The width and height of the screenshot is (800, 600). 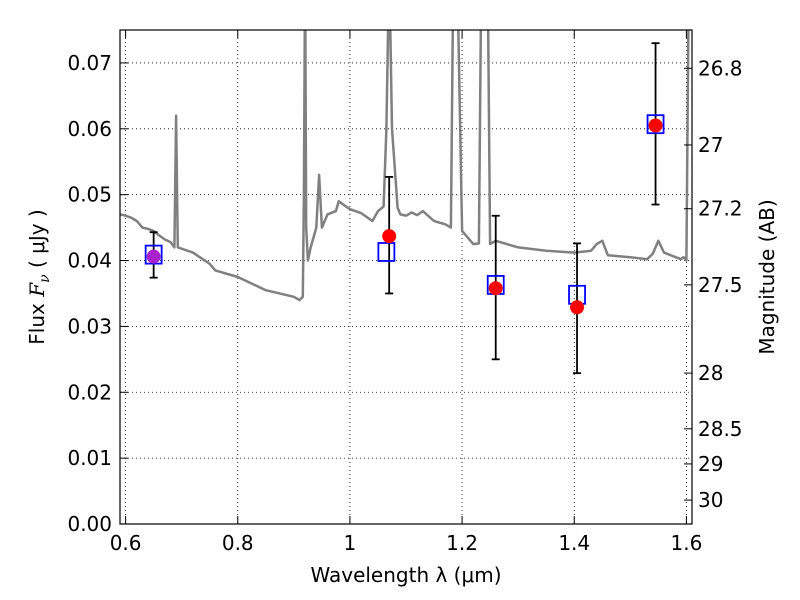 I want to click on y-tick-label: 0.07, so click(x=89, y=63).